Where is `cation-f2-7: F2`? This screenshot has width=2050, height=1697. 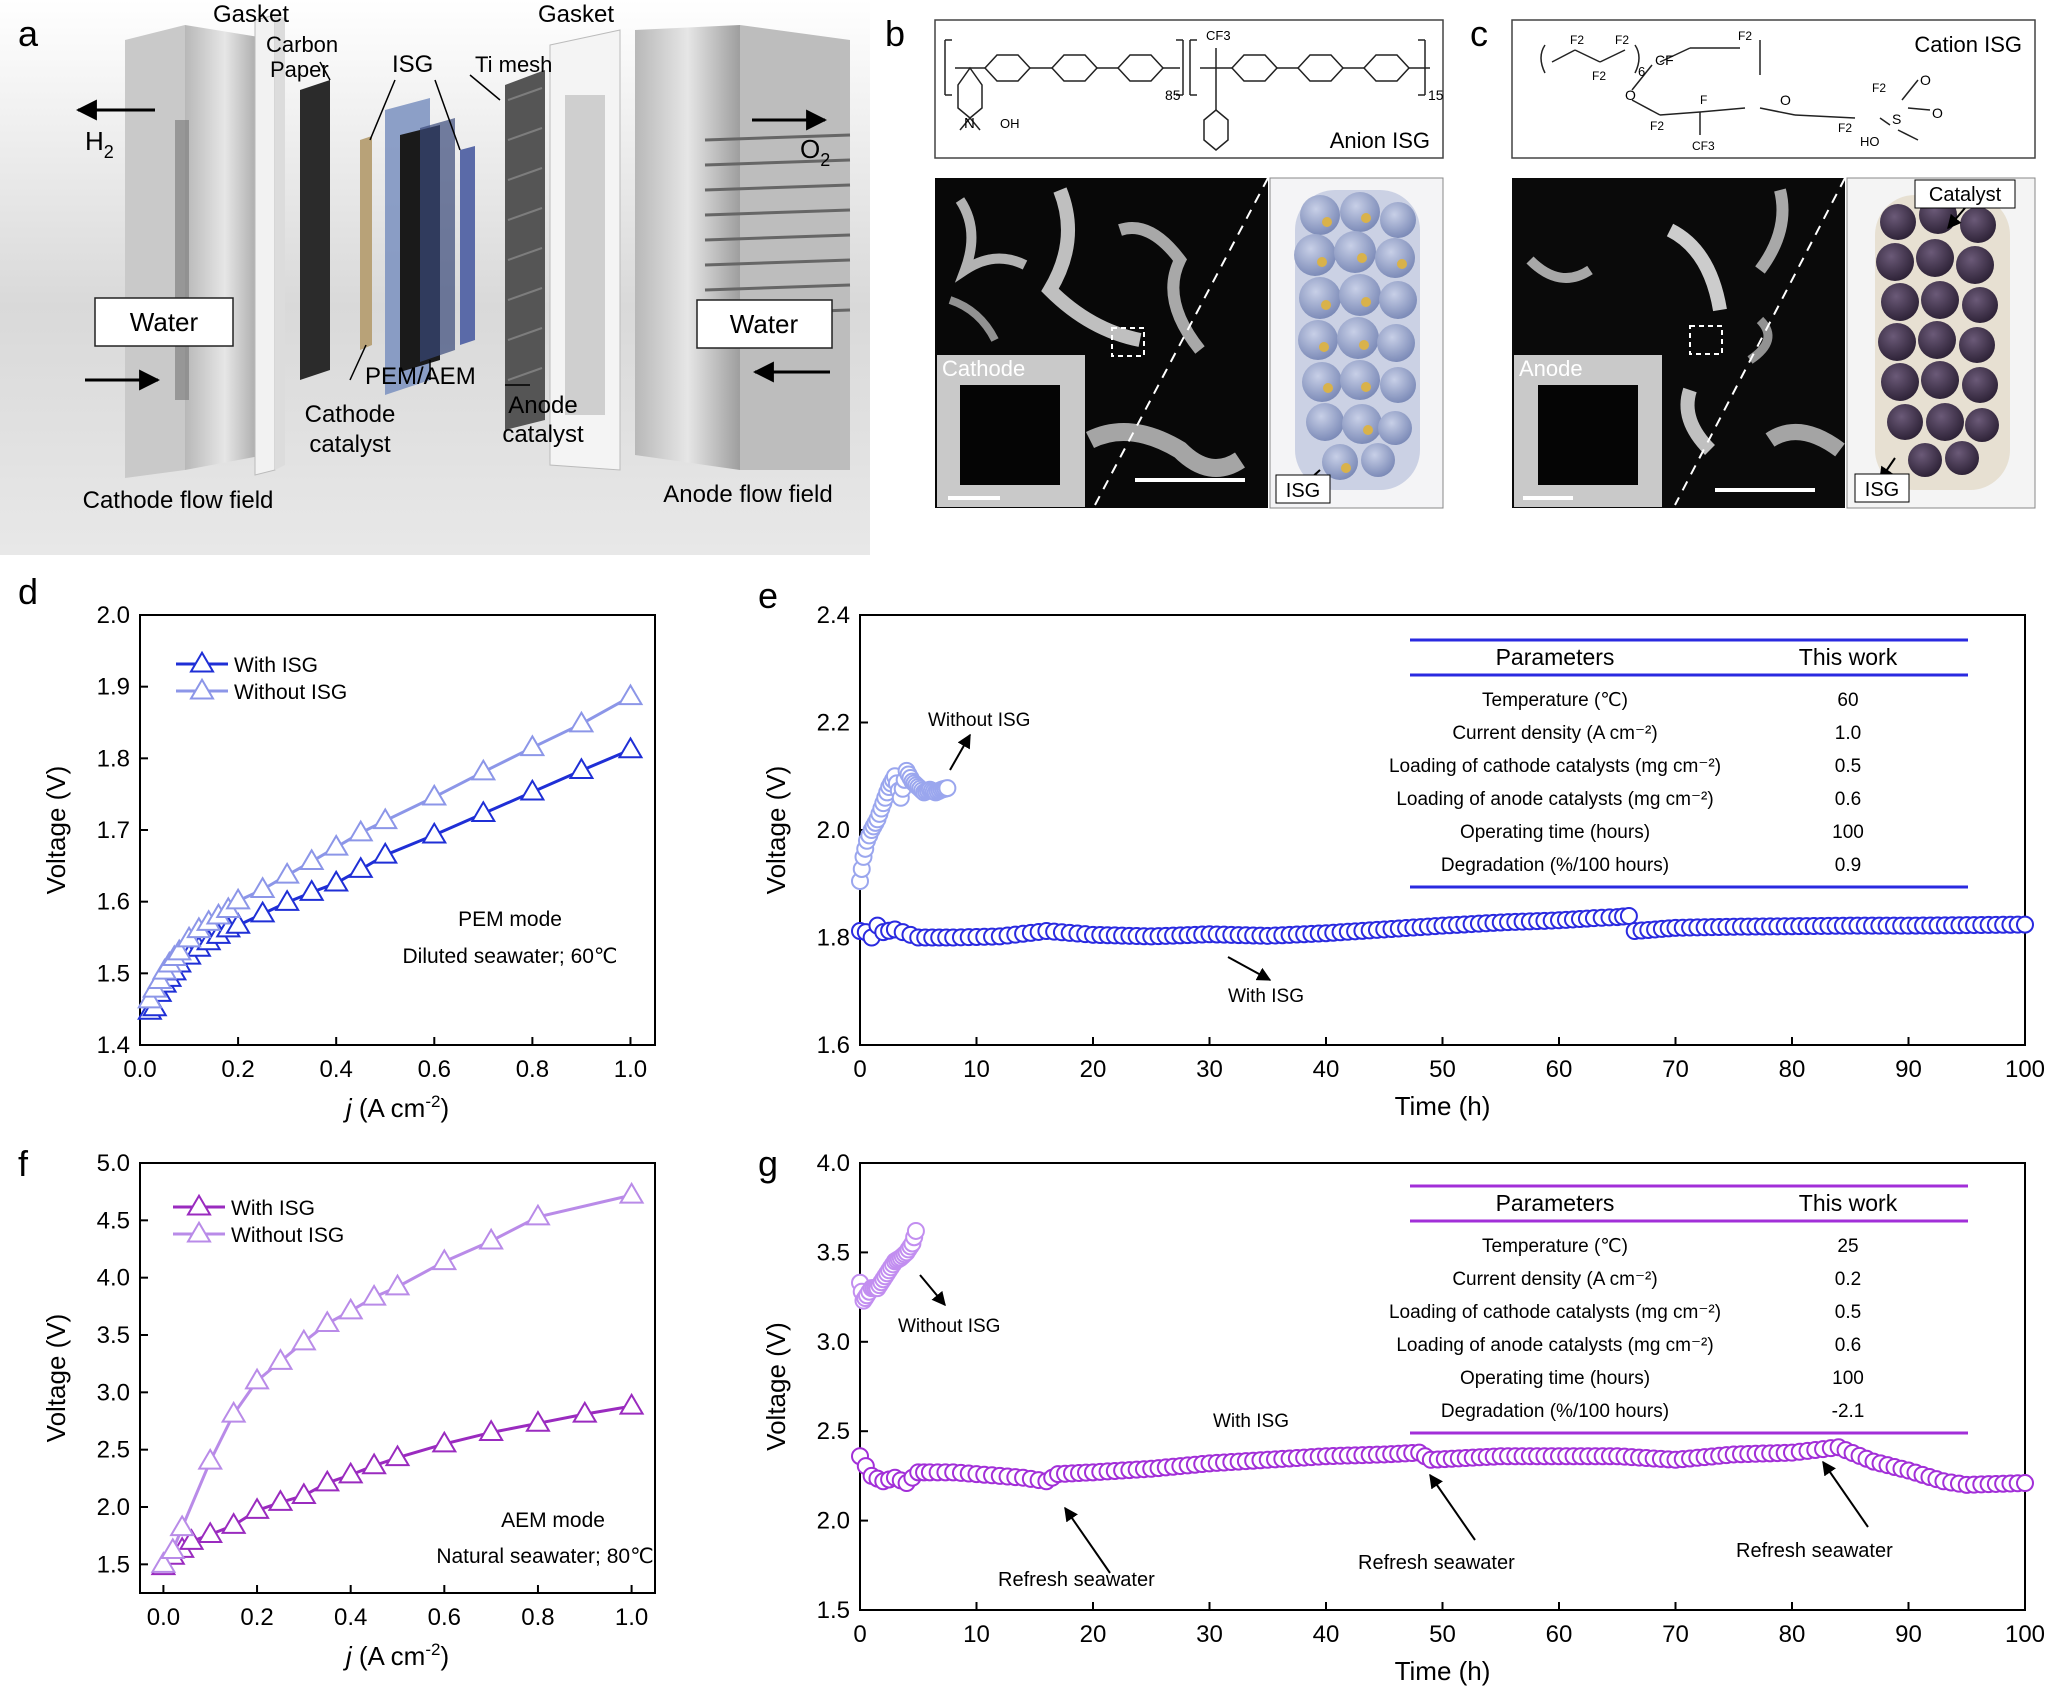 cation-f2-7: F2 is located at coordinates (1879, 88).